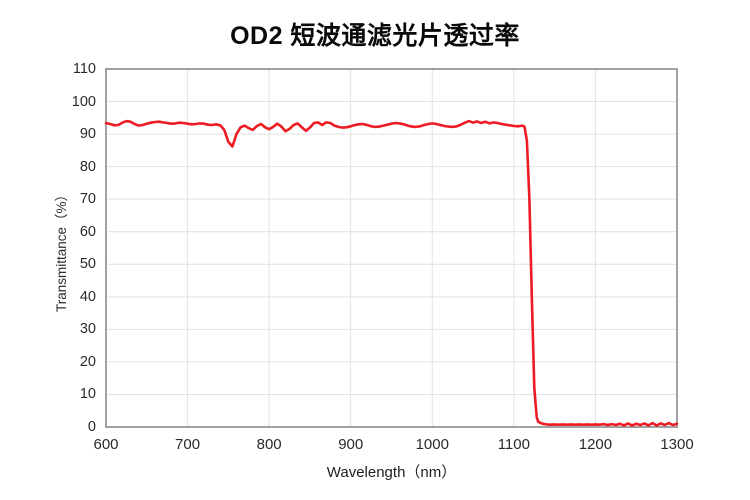  I want to click on y-tick-label: 70, so click(87, 199).